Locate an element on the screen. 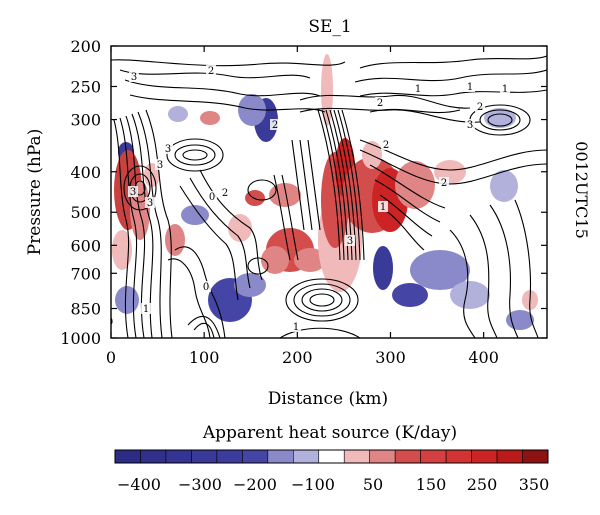 This screenshot has width=600, height=515. colorbar-frame is located at coordinates (331, 456).